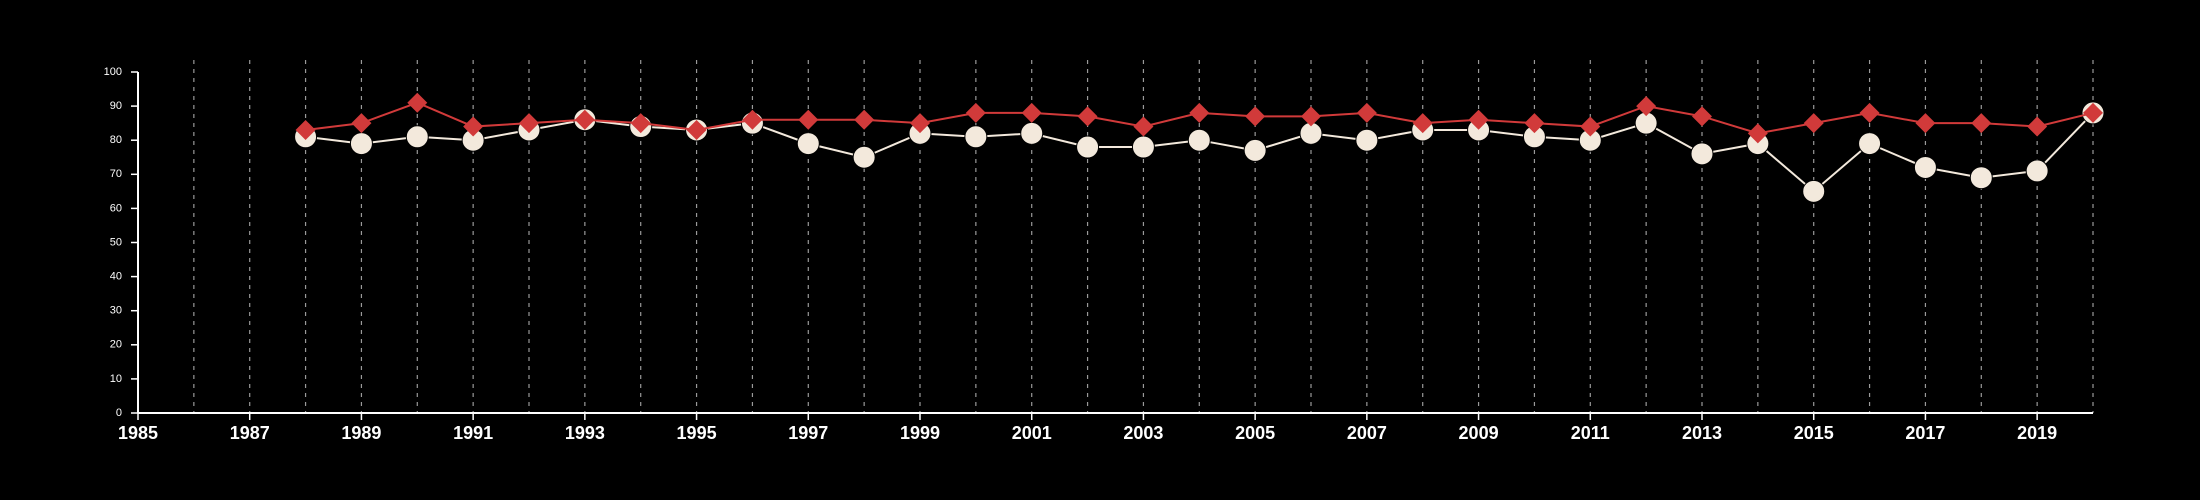 The width and height of the screenshot is (2200, 500). I want to click on y-tick-label: 50, so click(116, 242).